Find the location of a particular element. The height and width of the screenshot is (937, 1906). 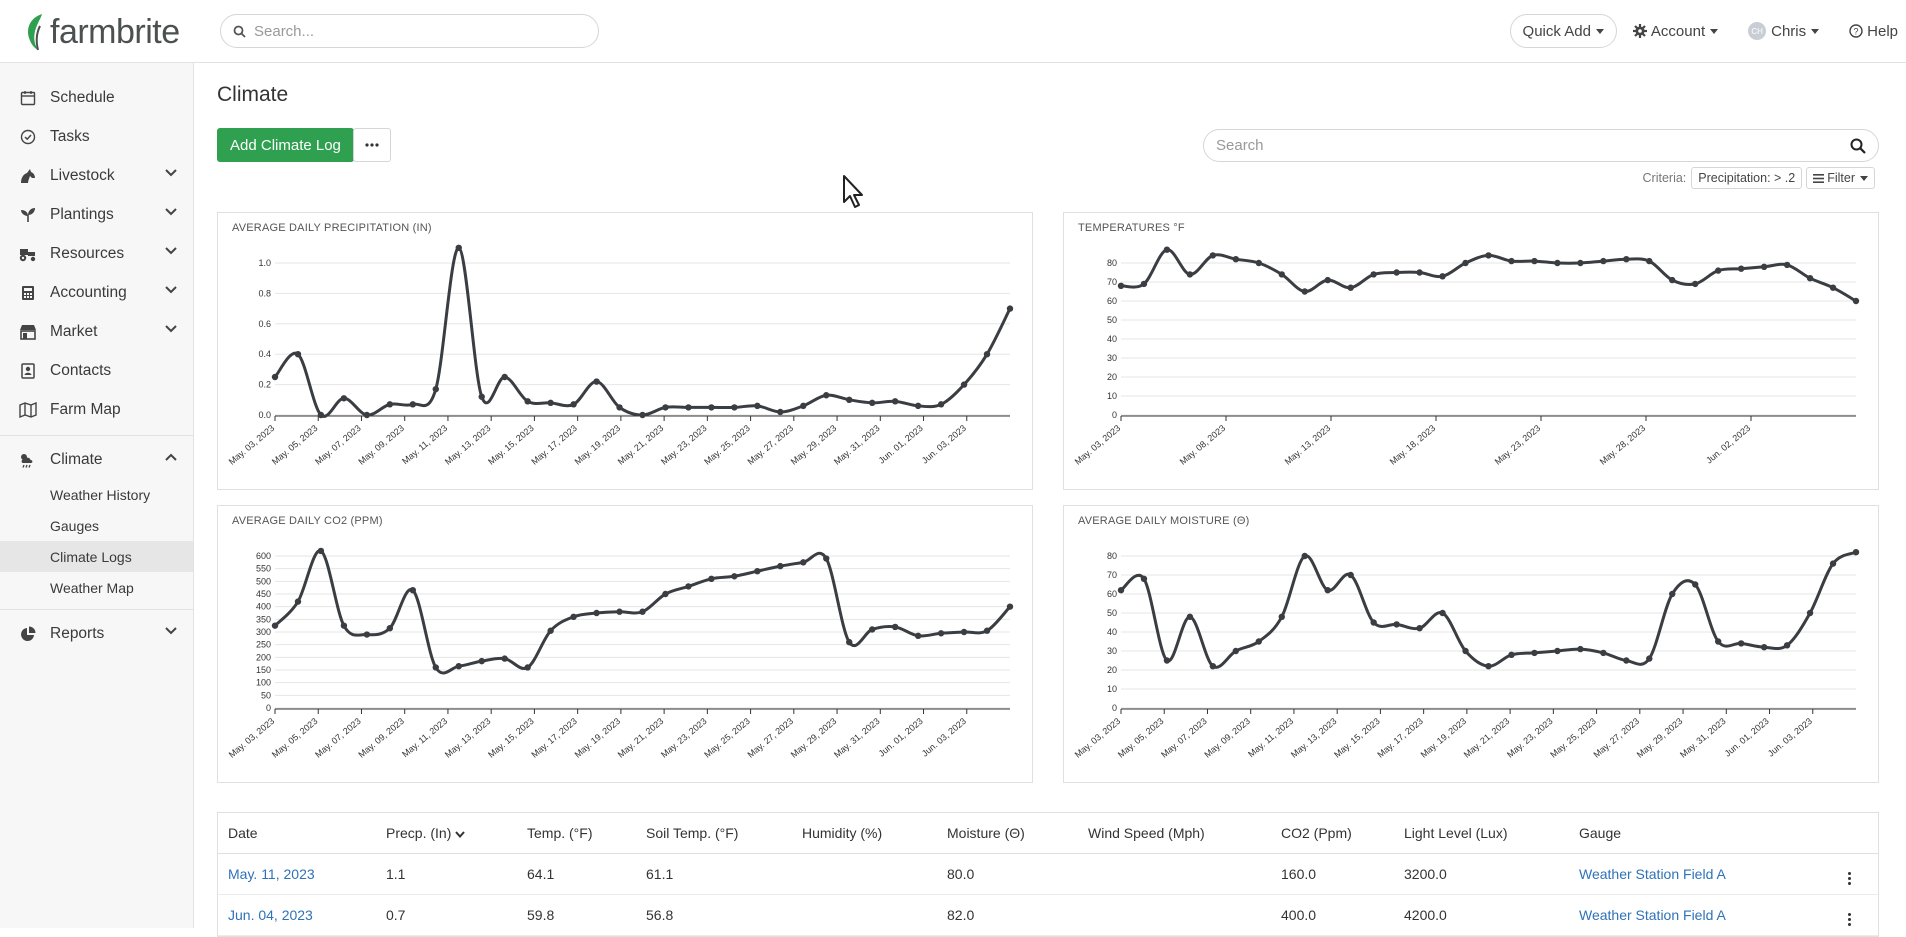

column-header-actions is located at coordinates (1858, 833).